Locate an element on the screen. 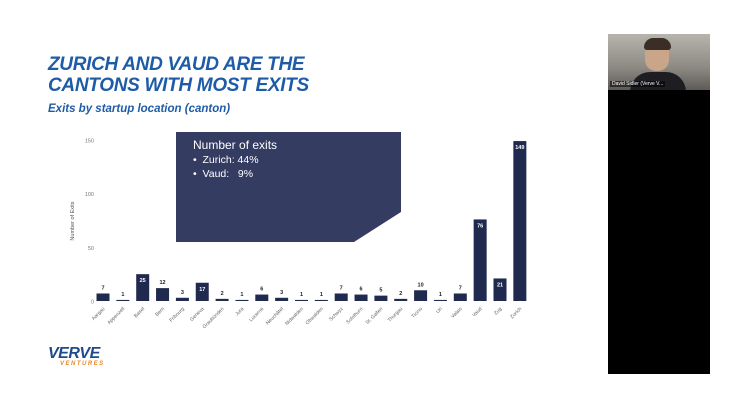  x-tick-label: Valais is located at coordinates (457, 313).